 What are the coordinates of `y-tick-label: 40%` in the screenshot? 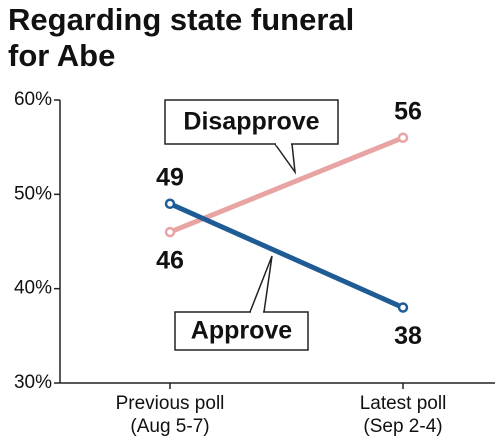 It's located at (33, 288).